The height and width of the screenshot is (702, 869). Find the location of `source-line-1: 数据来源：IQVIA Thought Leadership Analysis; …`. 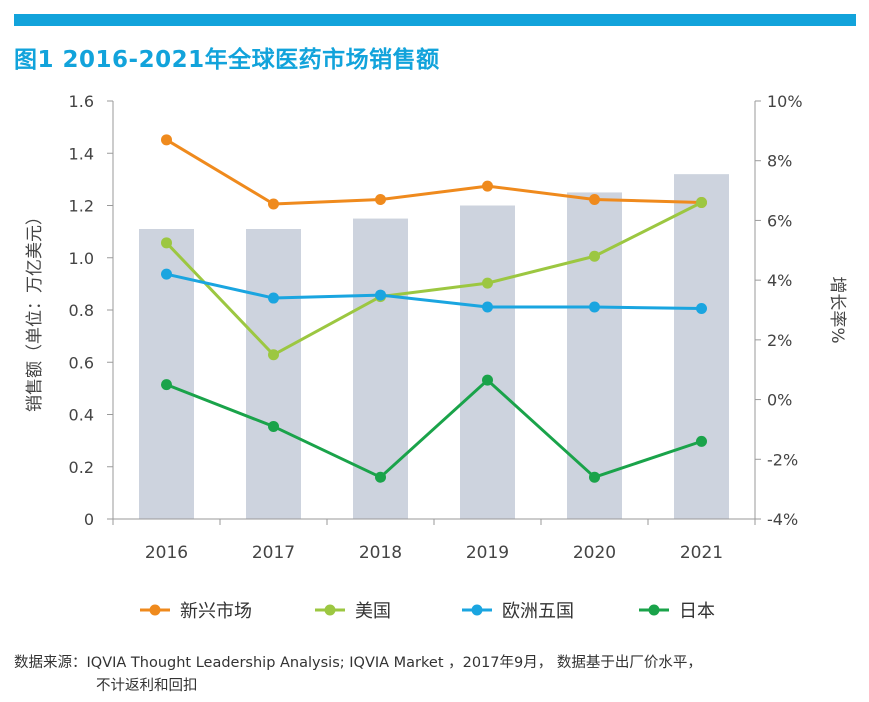

source-line-1: 数据来源：IQVIA Thought Leadership Analysis; … is located at coordinates (358, 663).